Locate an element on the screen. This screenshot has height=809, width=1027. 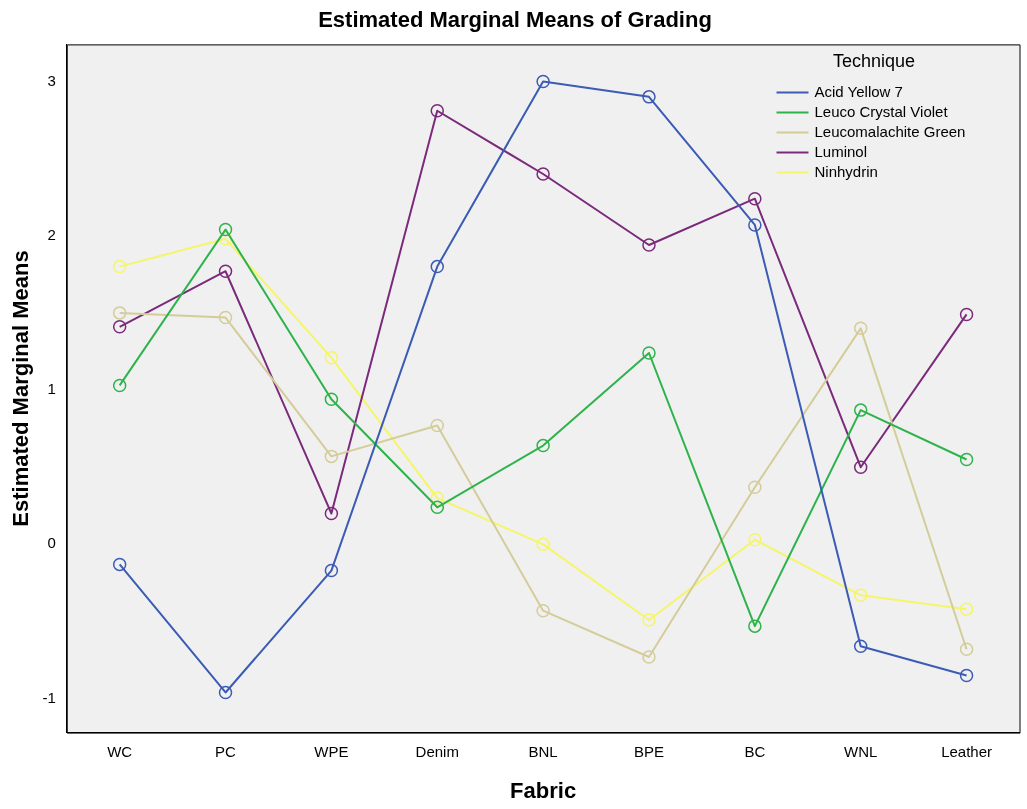
y-axis-title: Estimated Marginal Means is located at coordinates (21, 388).